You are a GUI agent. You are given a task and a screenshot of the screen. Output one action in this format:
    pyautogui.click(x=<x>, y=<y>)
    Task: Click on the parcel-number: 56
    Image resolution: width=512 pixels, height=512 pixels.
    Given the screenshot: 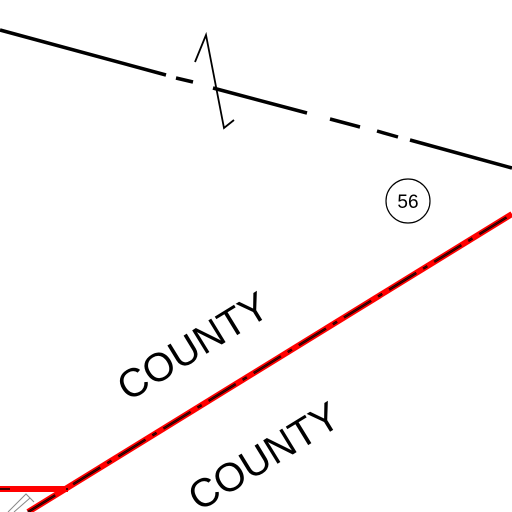 What is the action you would take?
    pyautogui.click(x=407, y=202)
    